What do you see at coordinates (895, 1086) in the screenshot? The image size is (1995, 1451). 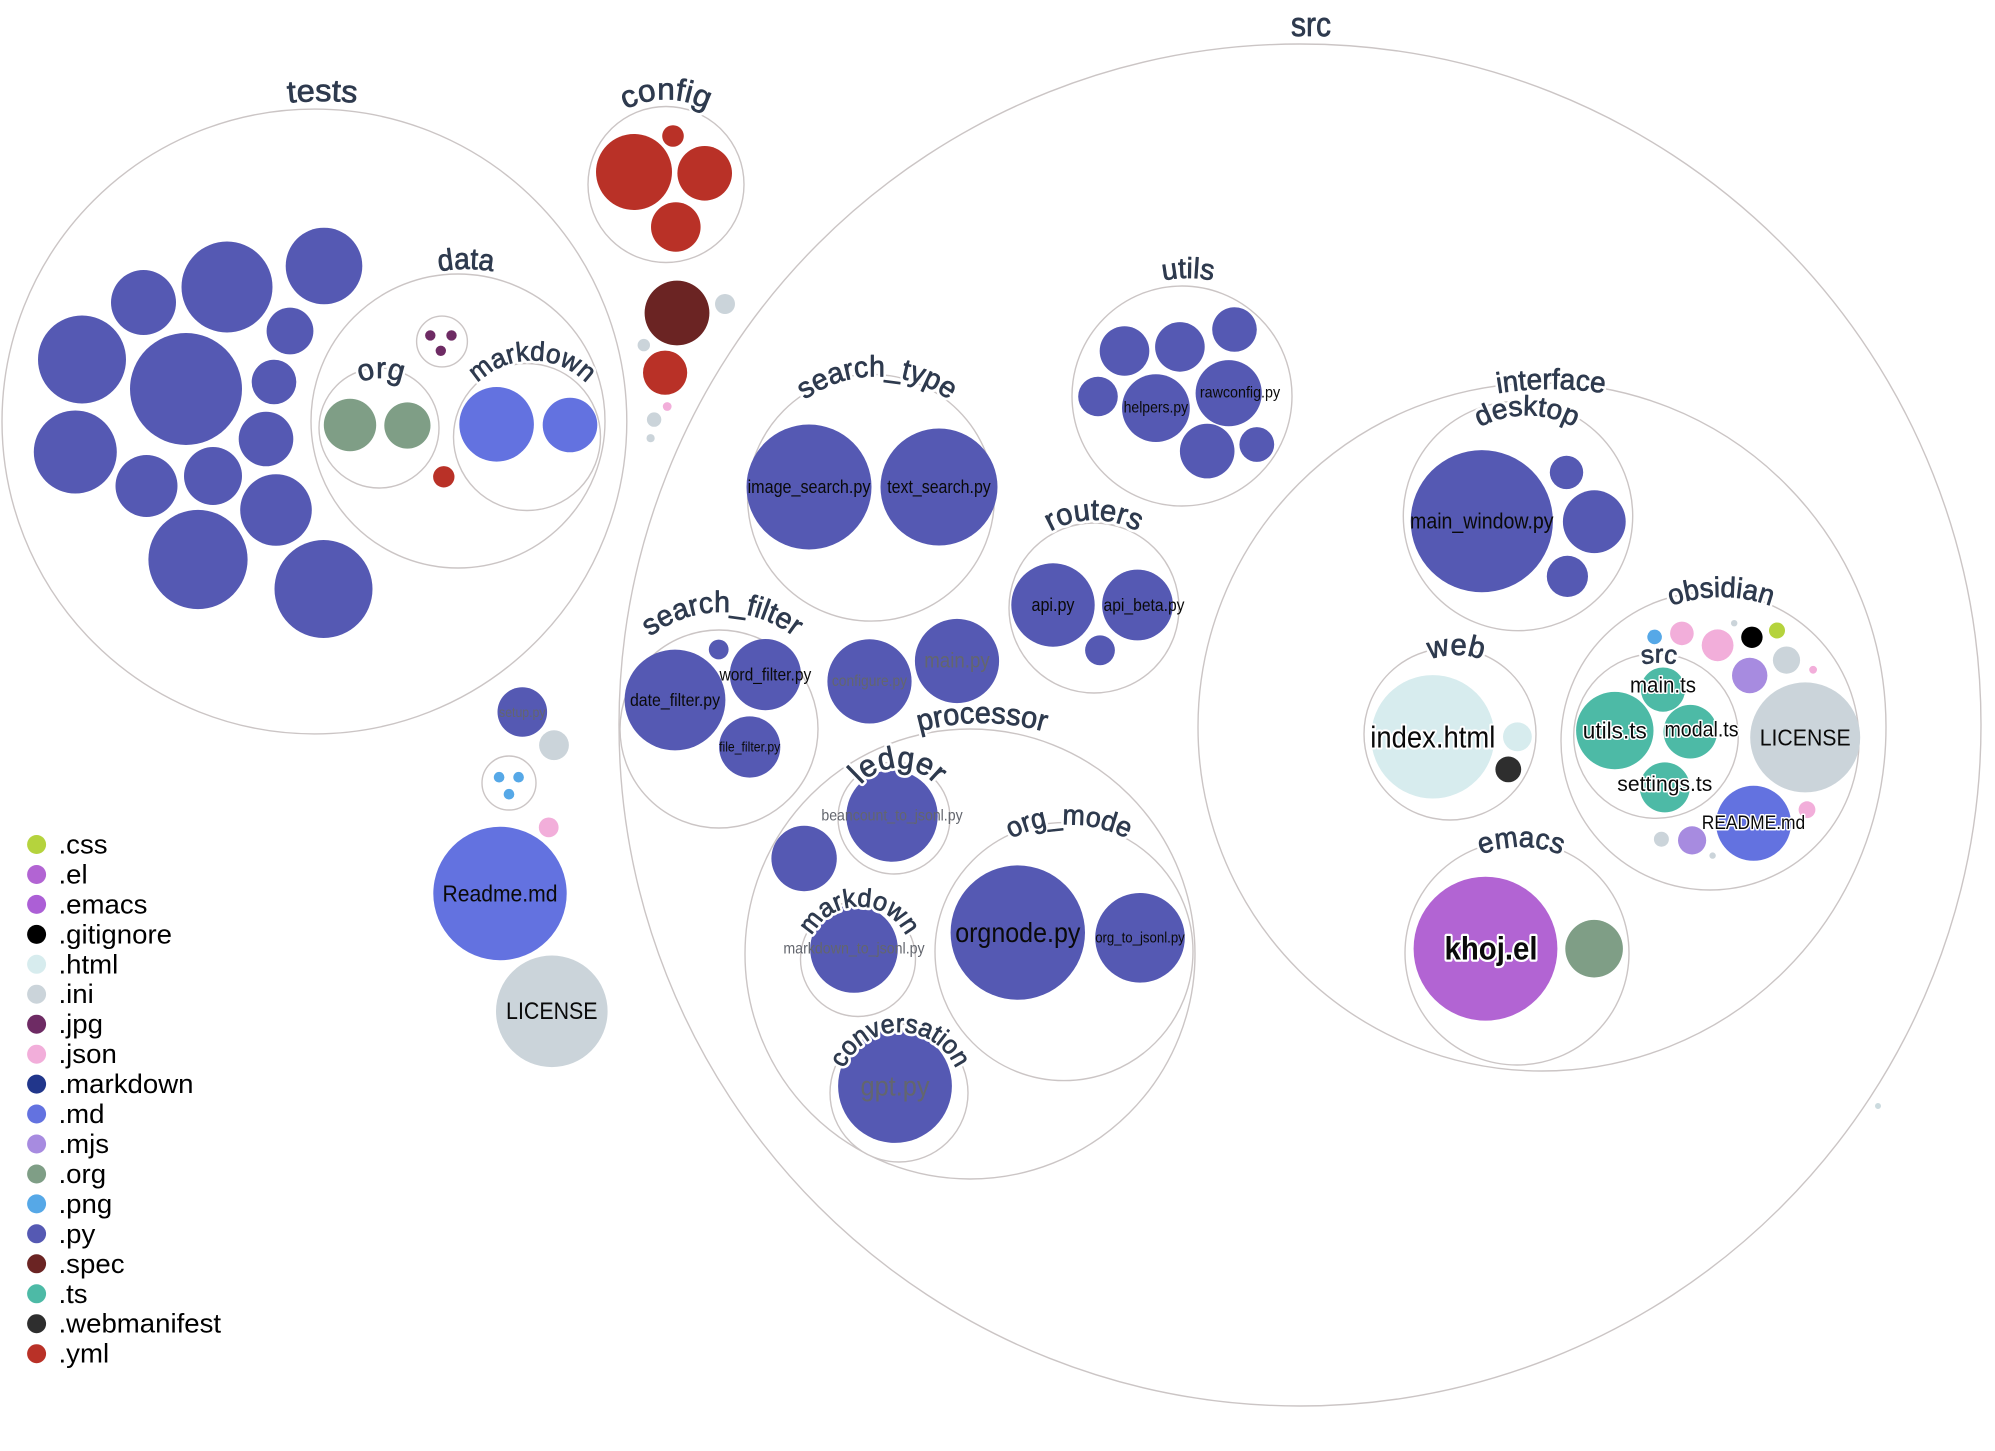 I see `svg-text: gpt.py` at bounding box center [895, 1086].